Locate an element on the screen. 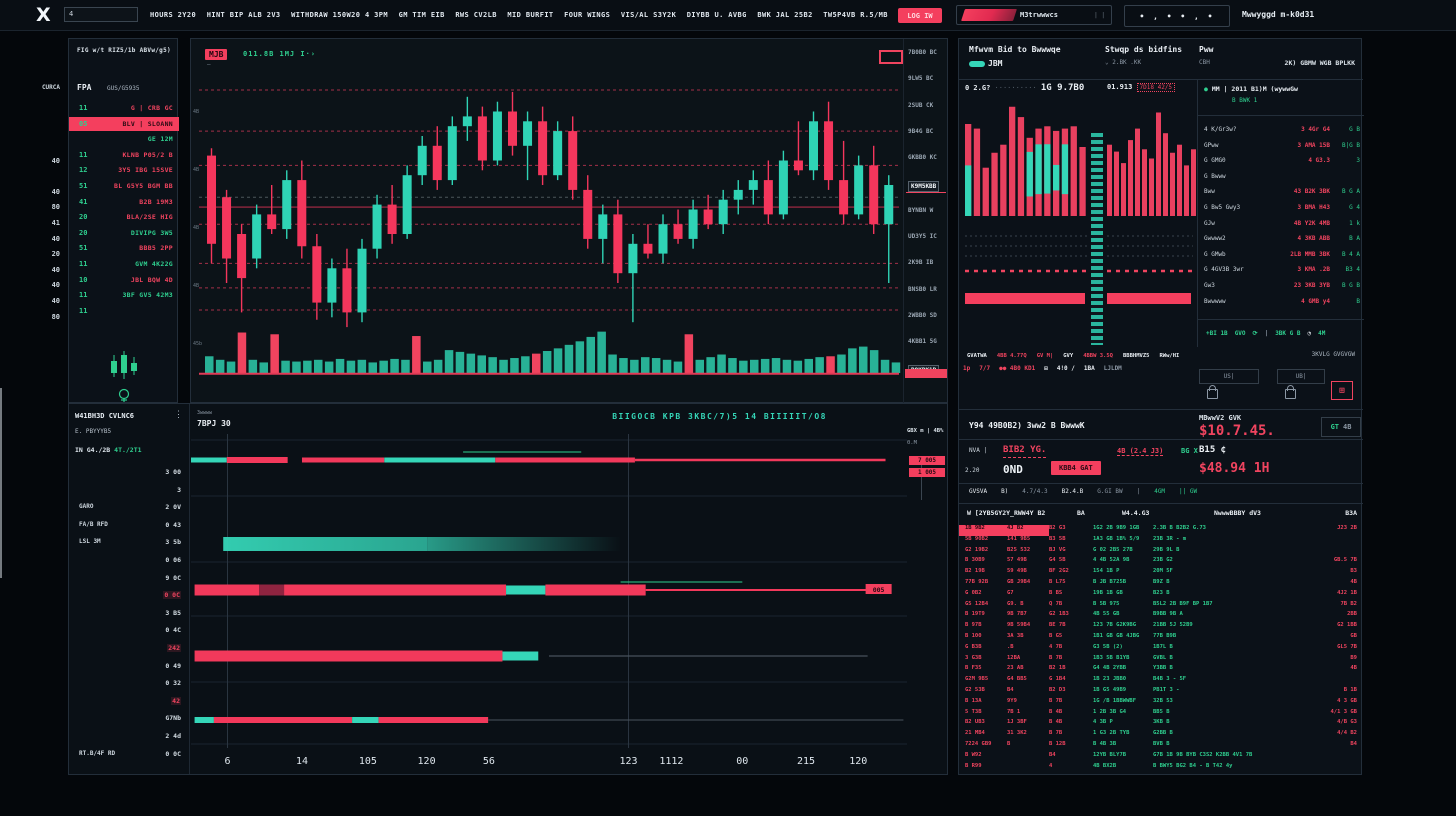 This screenshot has height=816, width=1456. cell: 23 AB is located at coordinates (1015, 668).